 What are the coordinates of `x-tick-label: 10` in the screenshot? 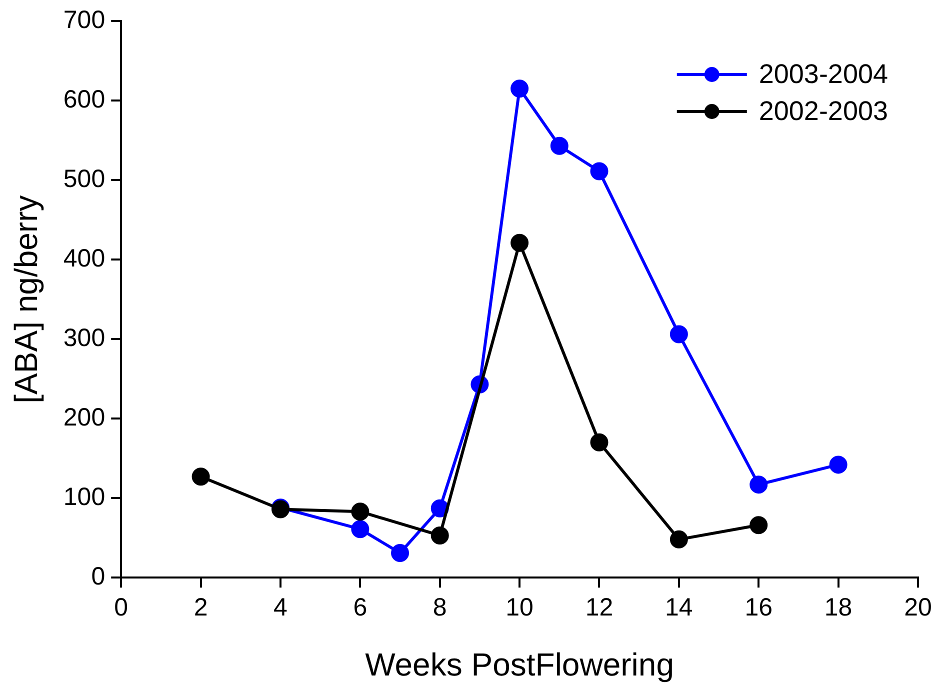 It's located at (520, 607).